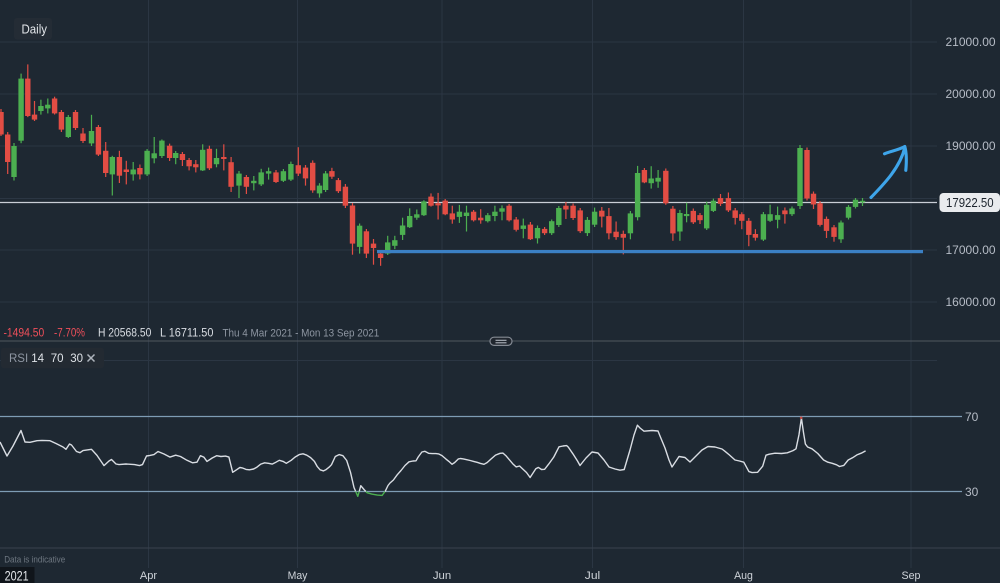 The height and width of the screenshot is (583, 1000). Describe the element at coordinates (37, 359) in the screenshot. I see `svg-text: 14` at that location.